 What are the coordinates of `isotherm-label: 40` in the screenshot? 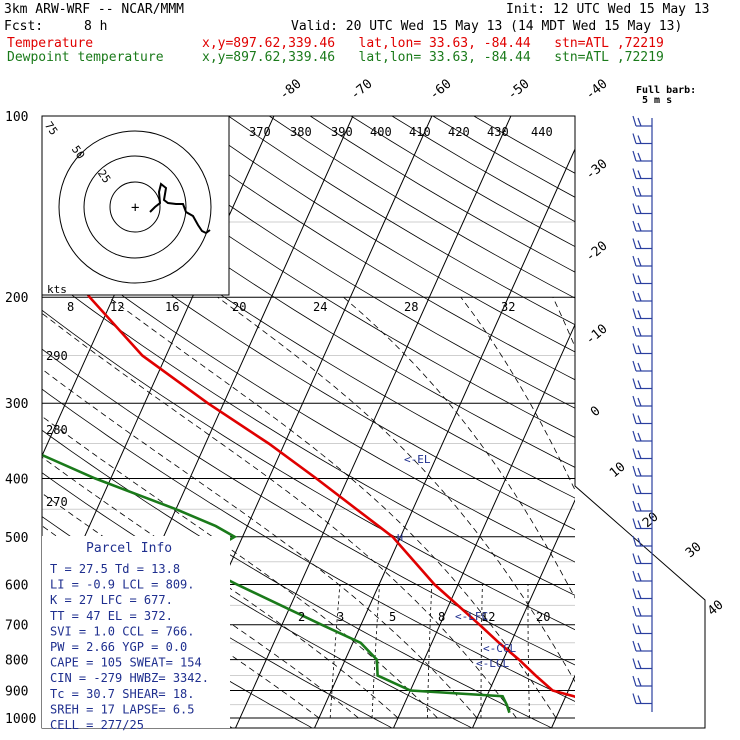 It's located at (716, 609).